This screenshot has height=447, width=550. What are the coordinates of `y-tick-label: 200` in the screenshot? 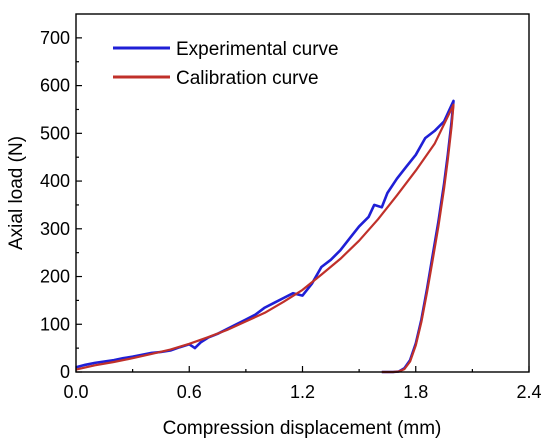 It's located at (55, 277).